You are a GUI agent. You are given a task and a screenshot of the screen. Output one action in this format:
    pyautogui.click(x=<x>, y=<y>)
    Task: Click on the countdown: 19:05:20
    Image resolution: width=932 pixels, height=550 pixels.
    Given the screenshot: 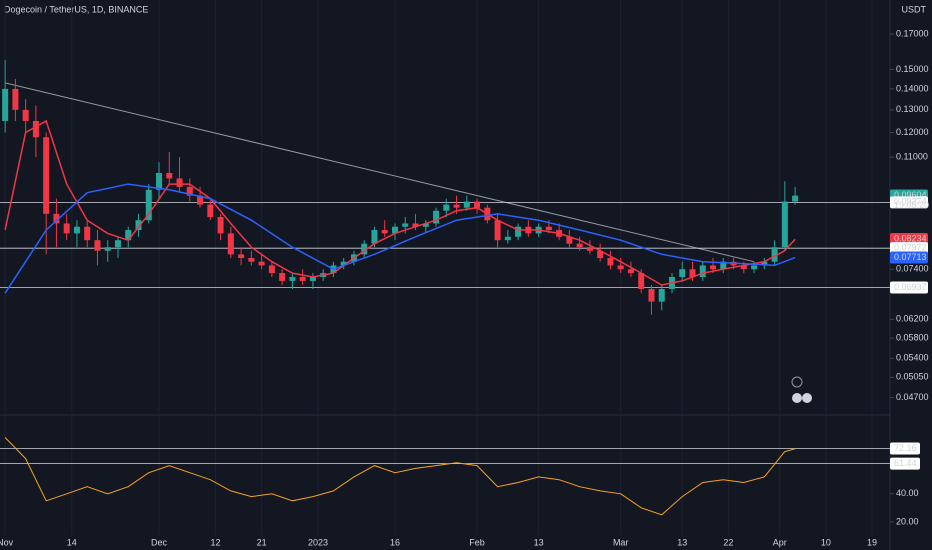 What is the action you would take?
    pyautogui.click(x=911, y=205)
    